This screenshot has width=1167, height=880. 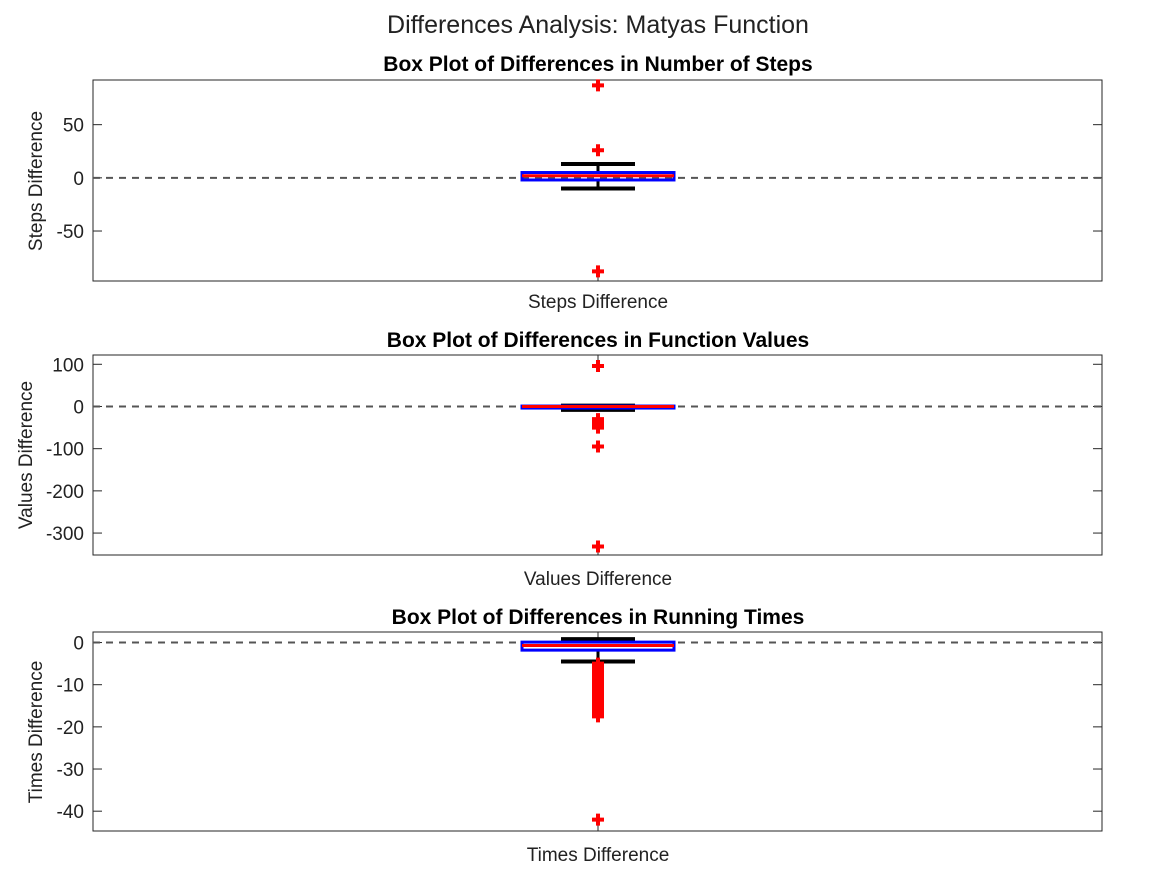 What do you see at coordinates (598, 579) in the screenshot?
I see `x-axis-label: Values Difference` at bounding box center [598, 579].